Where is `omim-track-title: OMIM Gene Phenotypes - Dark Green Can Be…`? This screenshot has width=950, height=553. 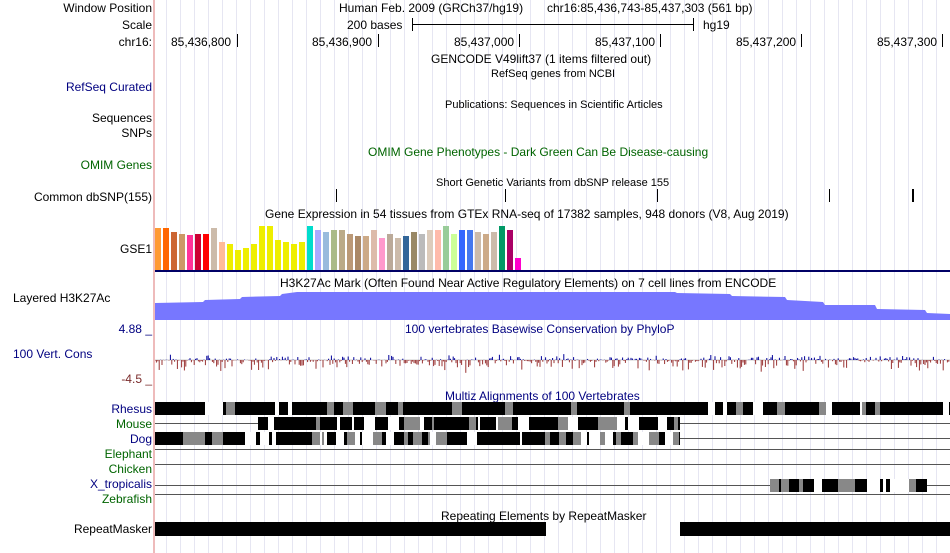 omim-track-title: OMIM Gene Phenotypes - Dark Green Can Be… is located at coordinates (538, 152).